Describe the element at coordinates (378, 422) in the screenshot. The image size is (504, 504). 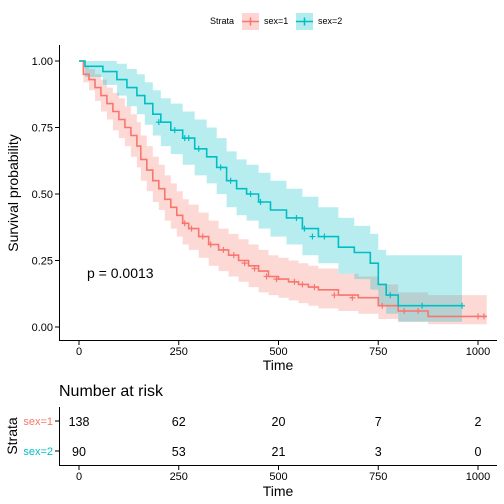
I see `risk-cell: 7` at that location.